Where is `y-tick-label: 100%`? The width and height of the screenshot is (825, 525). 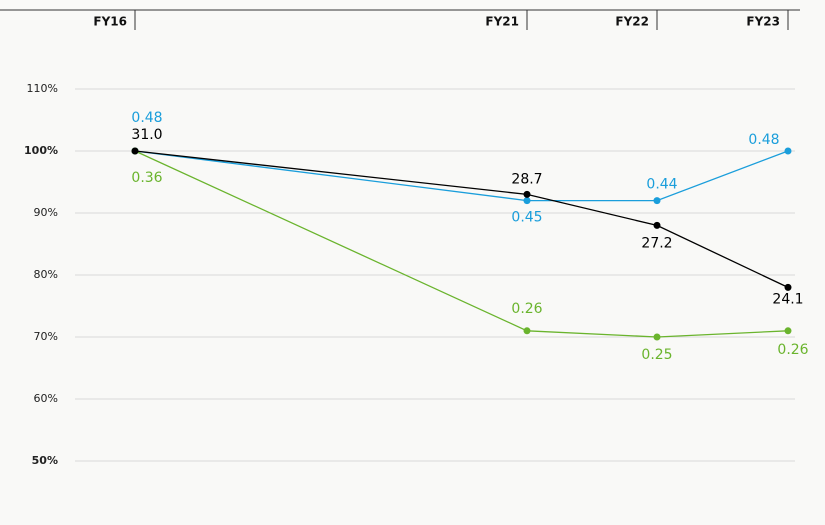 y-tick-label: 100% is located at coordinates (41, 150).